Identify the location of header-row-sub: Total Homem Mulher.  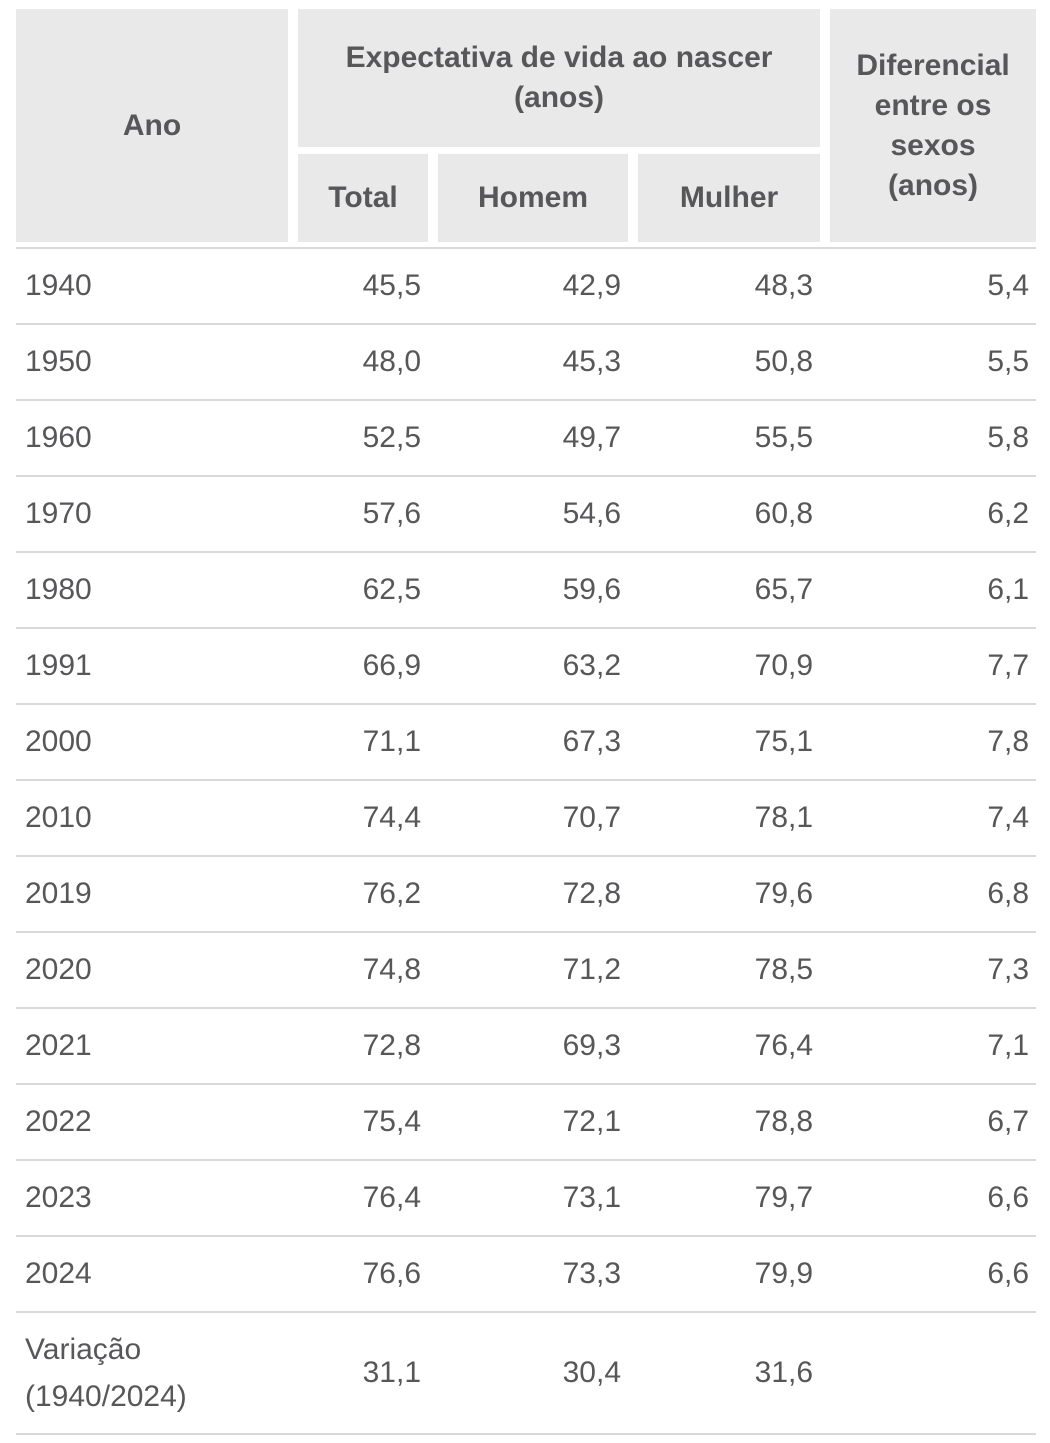
(526, 200).